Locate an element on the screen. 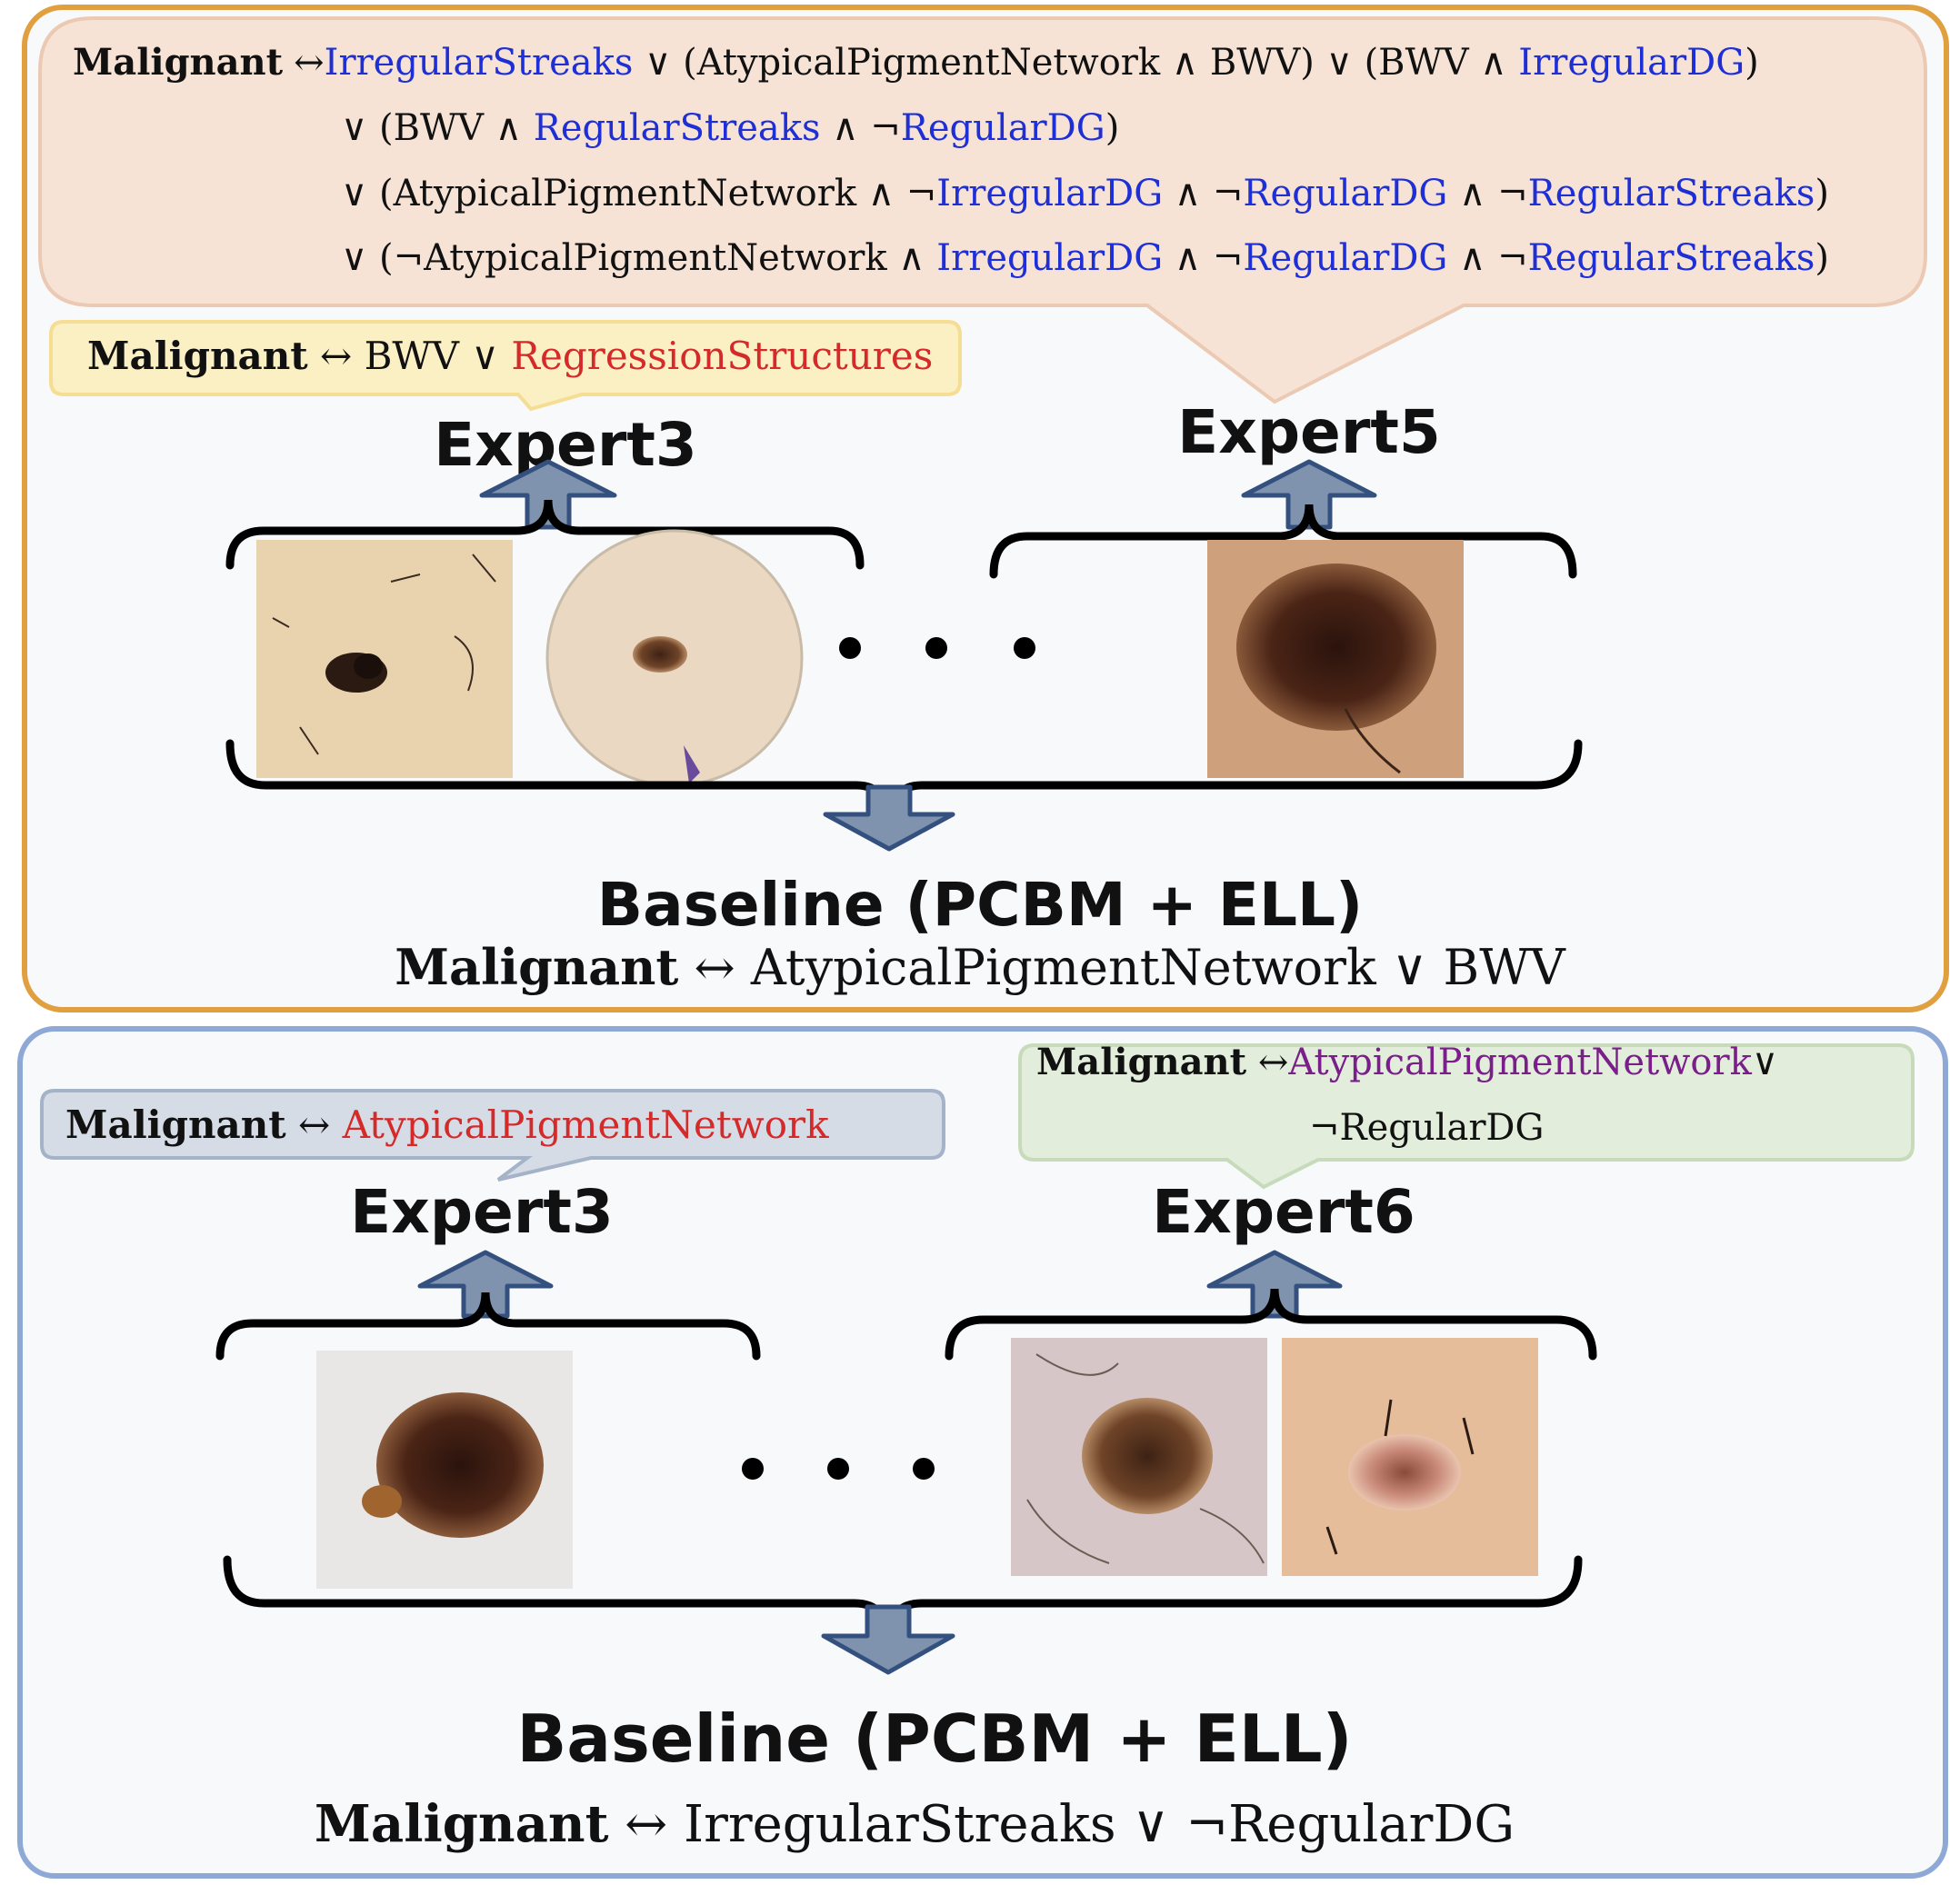 This screenshot has height=1885, width=1960. expert5-rule-line2: ∨ (BWV ∧ RegularStreaks ∧ ¬RegularDG) is located at coordinates (730, 128).